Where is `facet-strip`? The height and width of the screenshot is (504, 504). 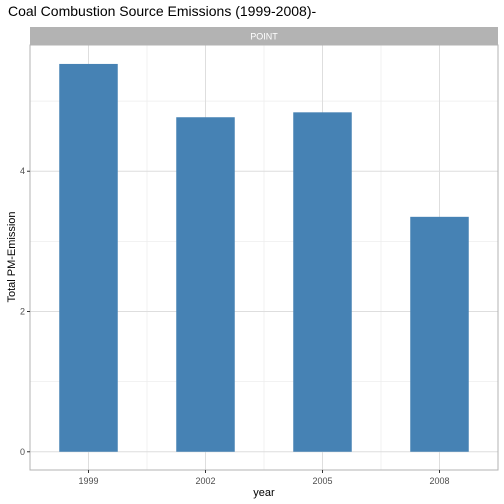
facet-strip is located at coordinates (264, 36).